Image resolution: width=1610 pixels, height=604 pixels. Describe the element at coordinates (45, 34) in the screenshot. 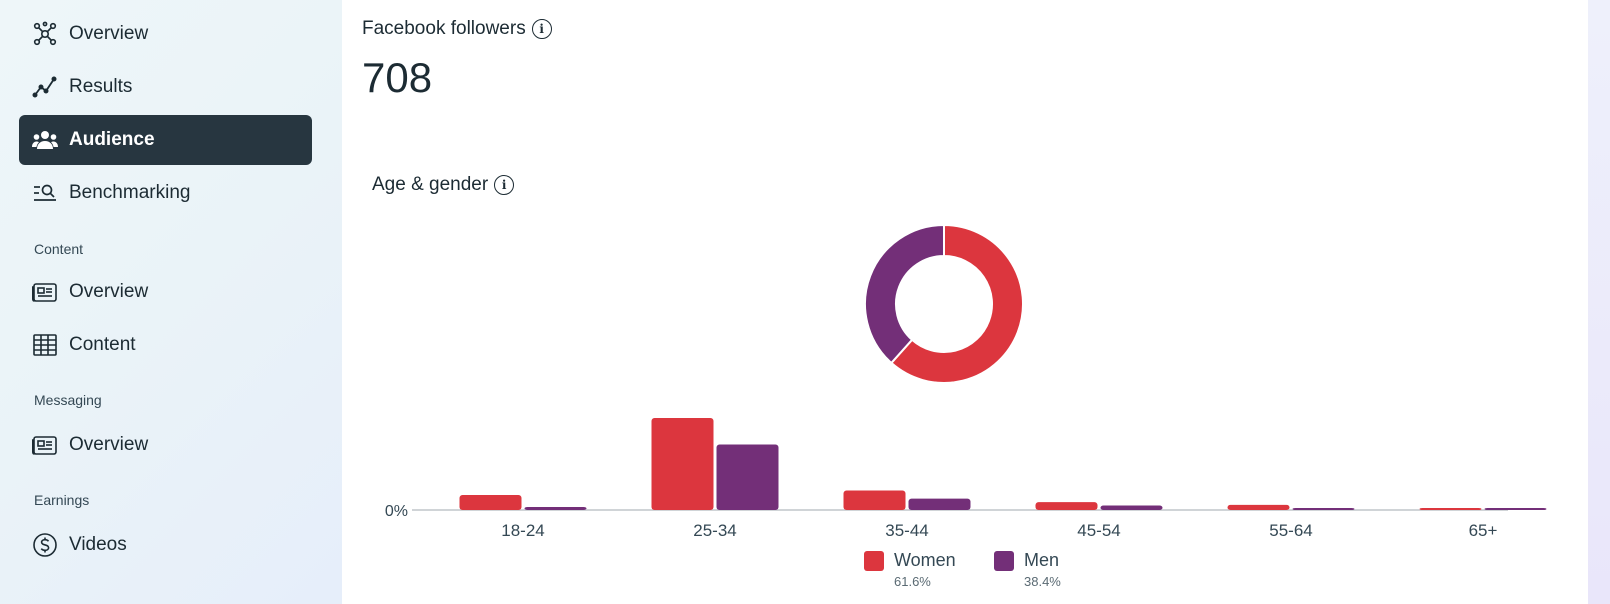

I see `network-icon` at that location.